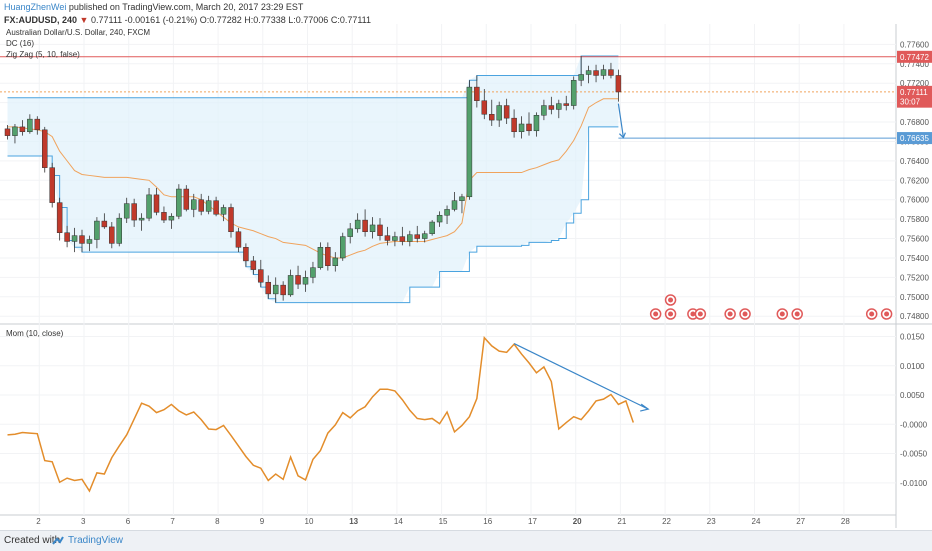  I want to click on legend-dc: DC (16), so click(20, 43).